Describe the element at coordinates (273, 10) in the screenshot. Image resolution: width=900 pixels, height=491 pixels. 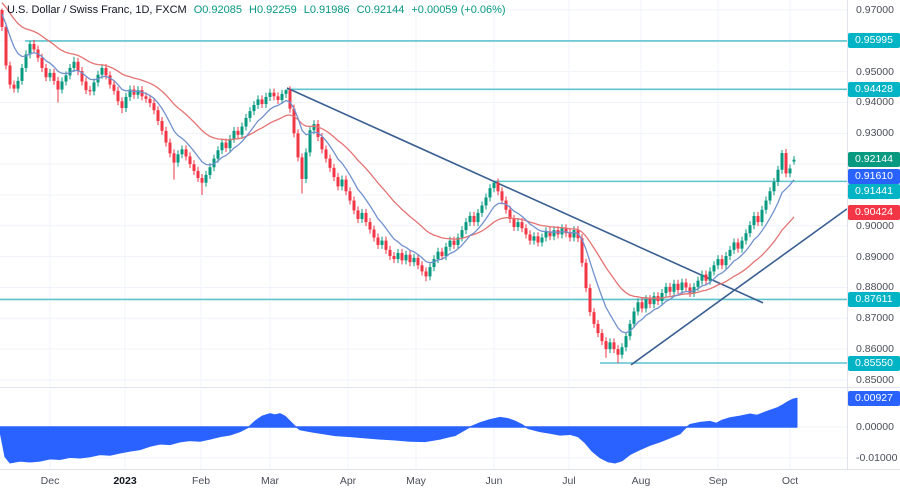
I see `ohlc-high: H0.92259` at that location.